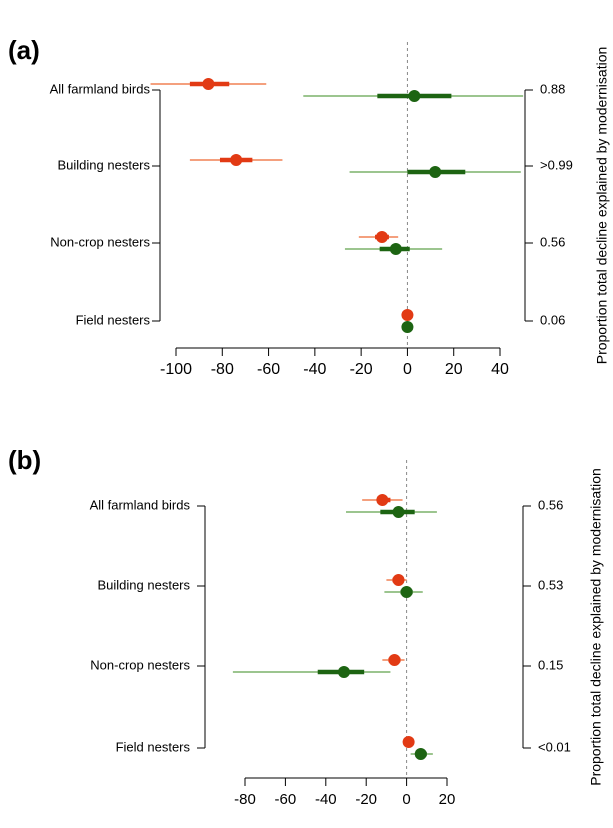 The width and height of the screenshot is (613, 828). Describe the element at coordinates (556, 164) in the screenshot. I see `right-label: >0.99` at that location.